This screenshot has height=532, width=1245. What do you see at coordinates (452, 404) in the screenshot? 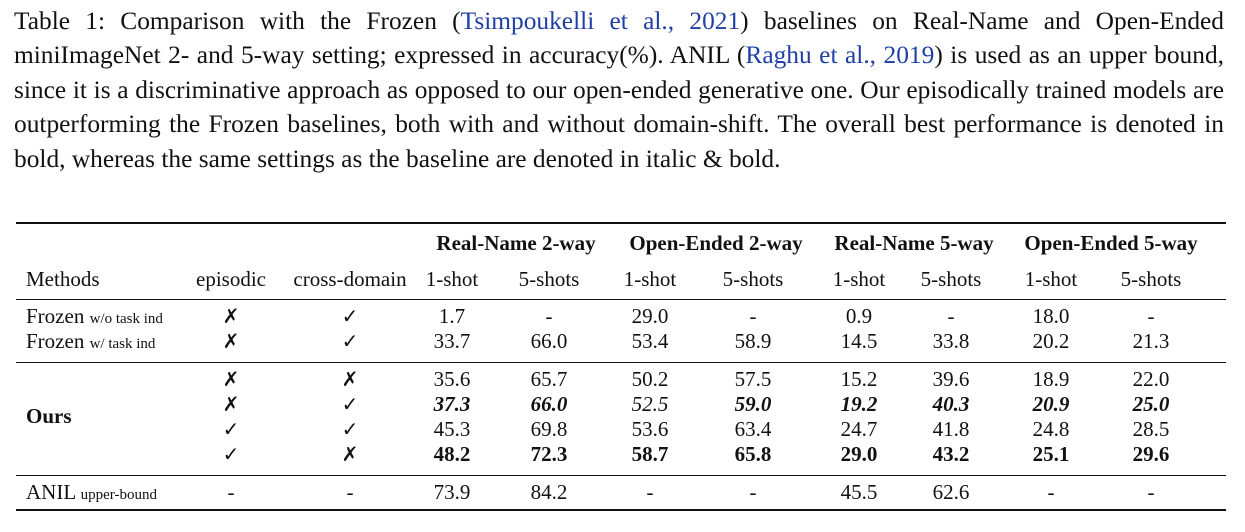
I see `table-cell: 37.3` at bounding box center [452, 404].